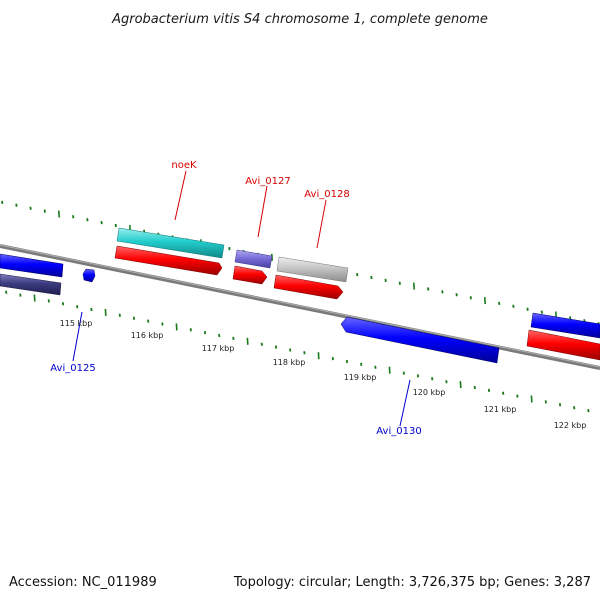  Describe the element at coordinates (147, 335) in the screenshot. I see `scale-label: 116 kbp` at that location.